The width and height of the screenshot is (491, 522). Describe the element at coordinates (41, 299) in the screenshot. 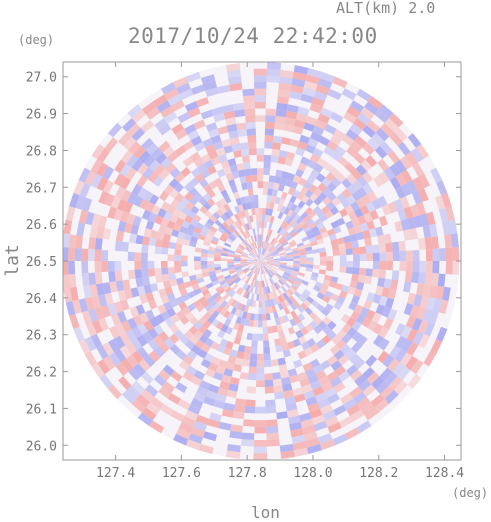

I see `y-tick-label: 26.4` at that location.